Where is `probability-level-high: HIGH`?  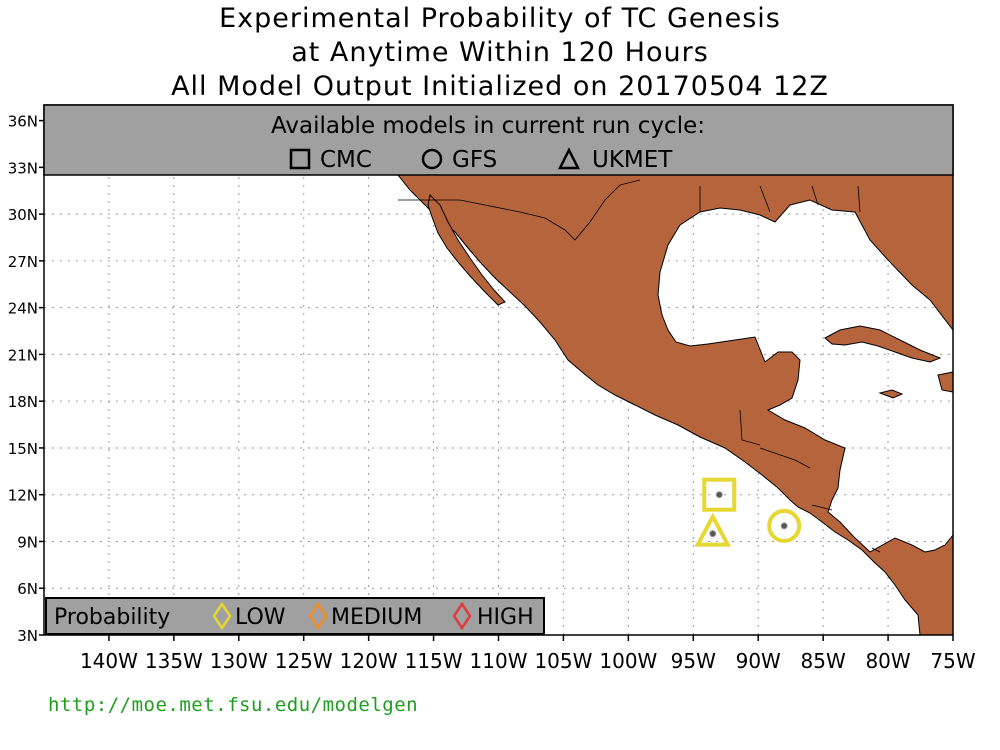 probability-level-high: HIGH is located at coordinates (505, 617).